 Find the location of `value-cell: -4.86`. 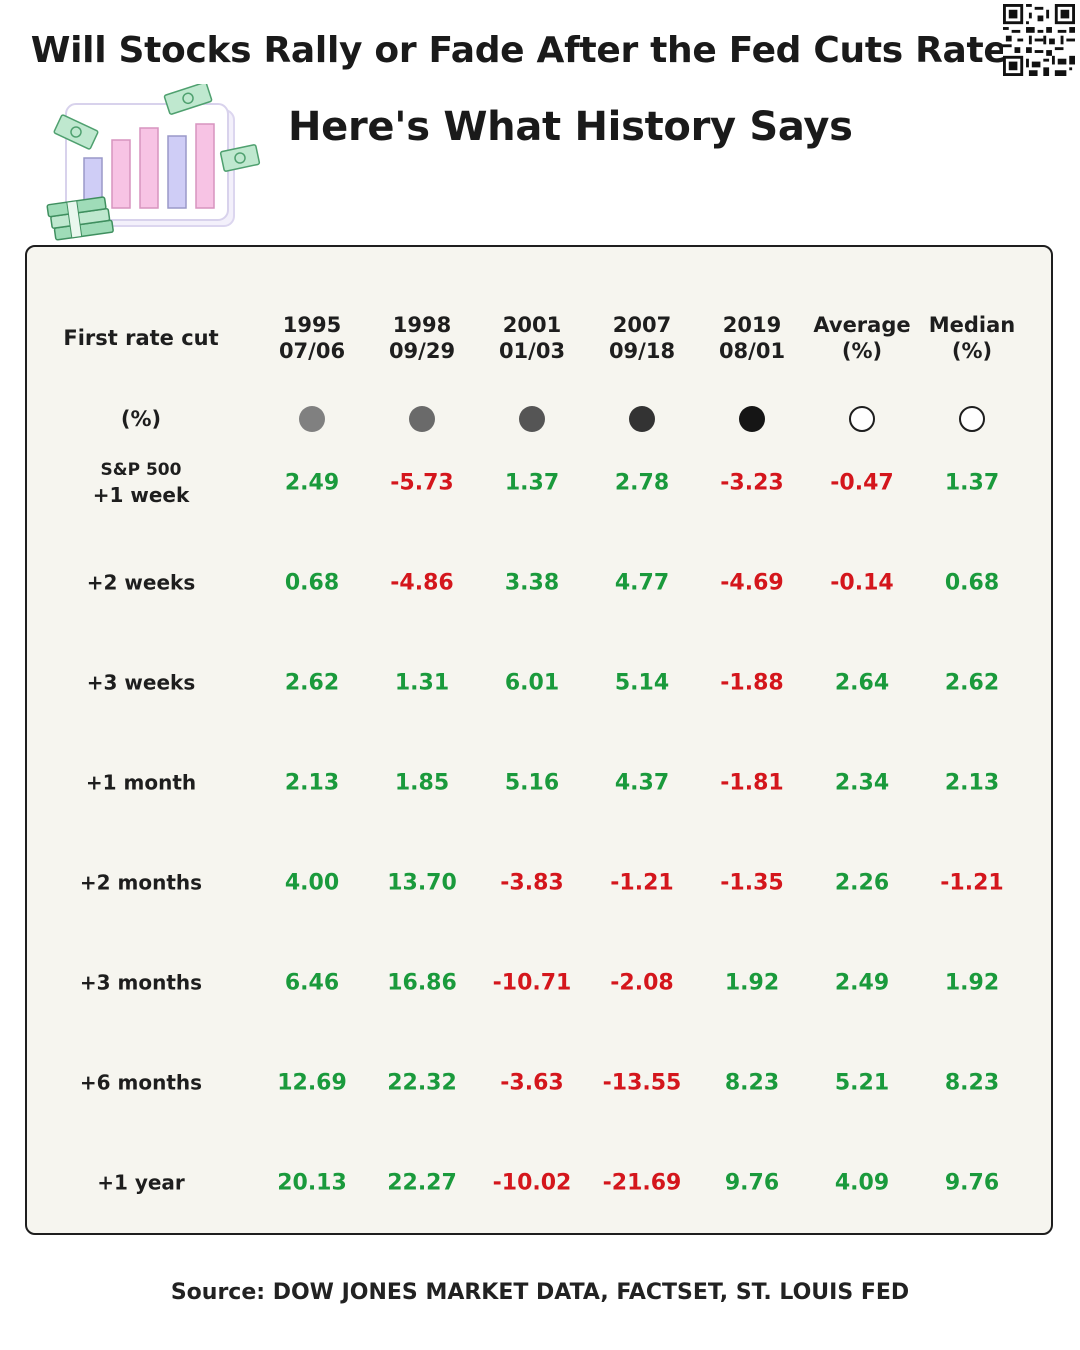

value-cell: -4.86 is located at coordinates (422, 583).